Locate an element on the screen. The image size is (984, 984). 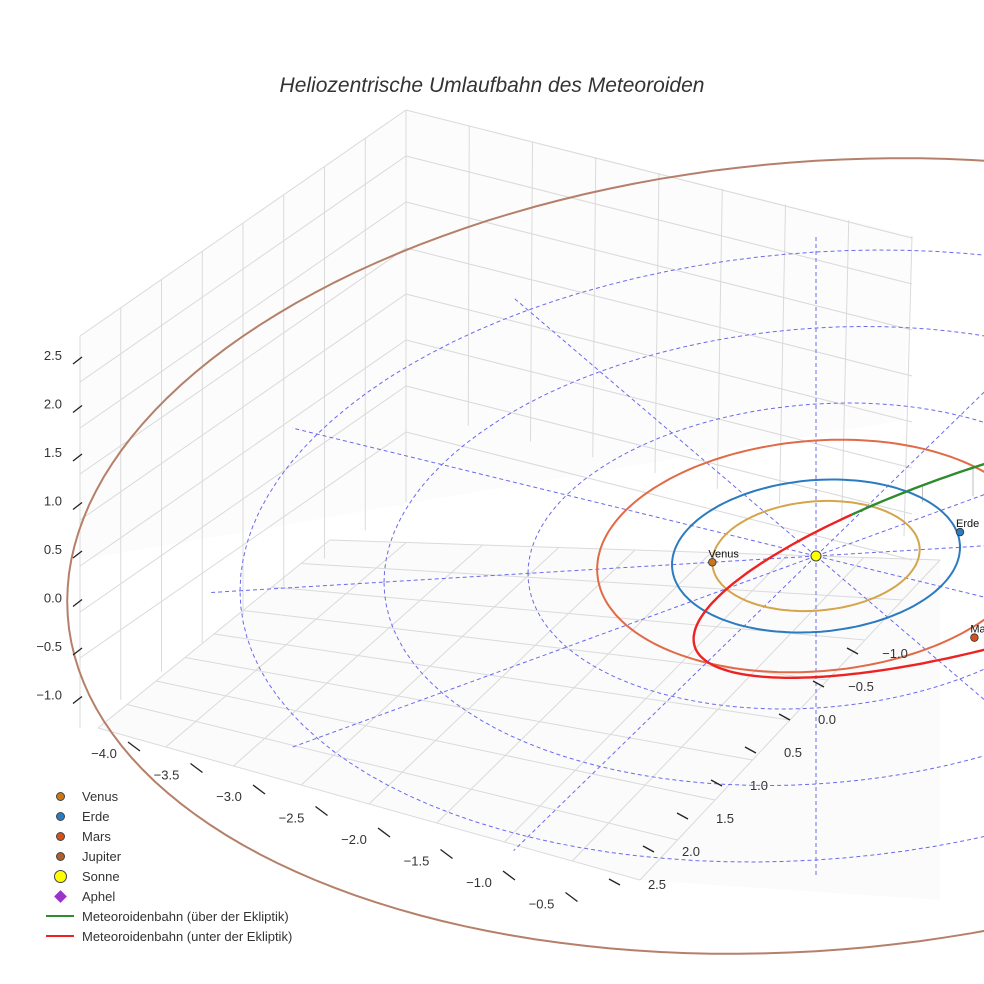
y-tick-label: −1.0 is located at coordinates (895, 653).